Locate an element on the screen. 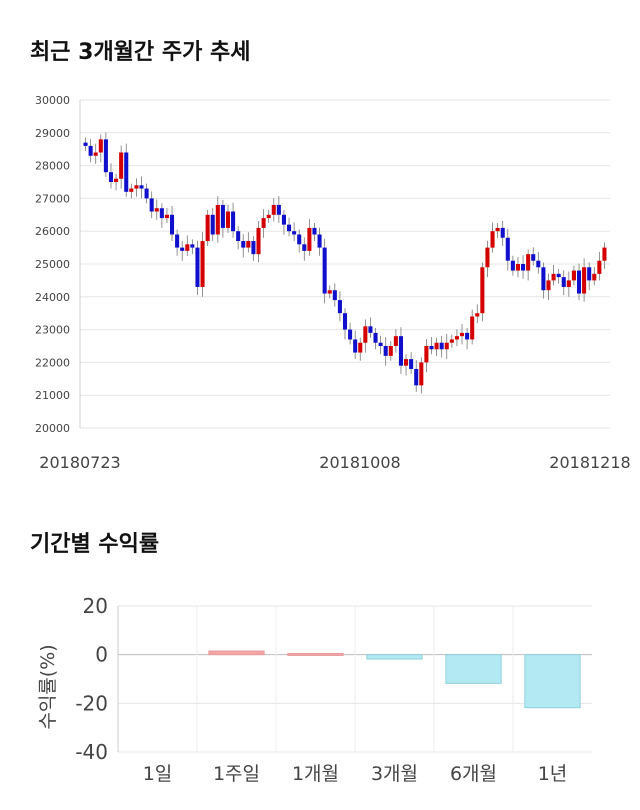 Image resolution: width=640 pixels, height=810 pixels. y-tick-label: 28000 is located at coordinates (52, 166).